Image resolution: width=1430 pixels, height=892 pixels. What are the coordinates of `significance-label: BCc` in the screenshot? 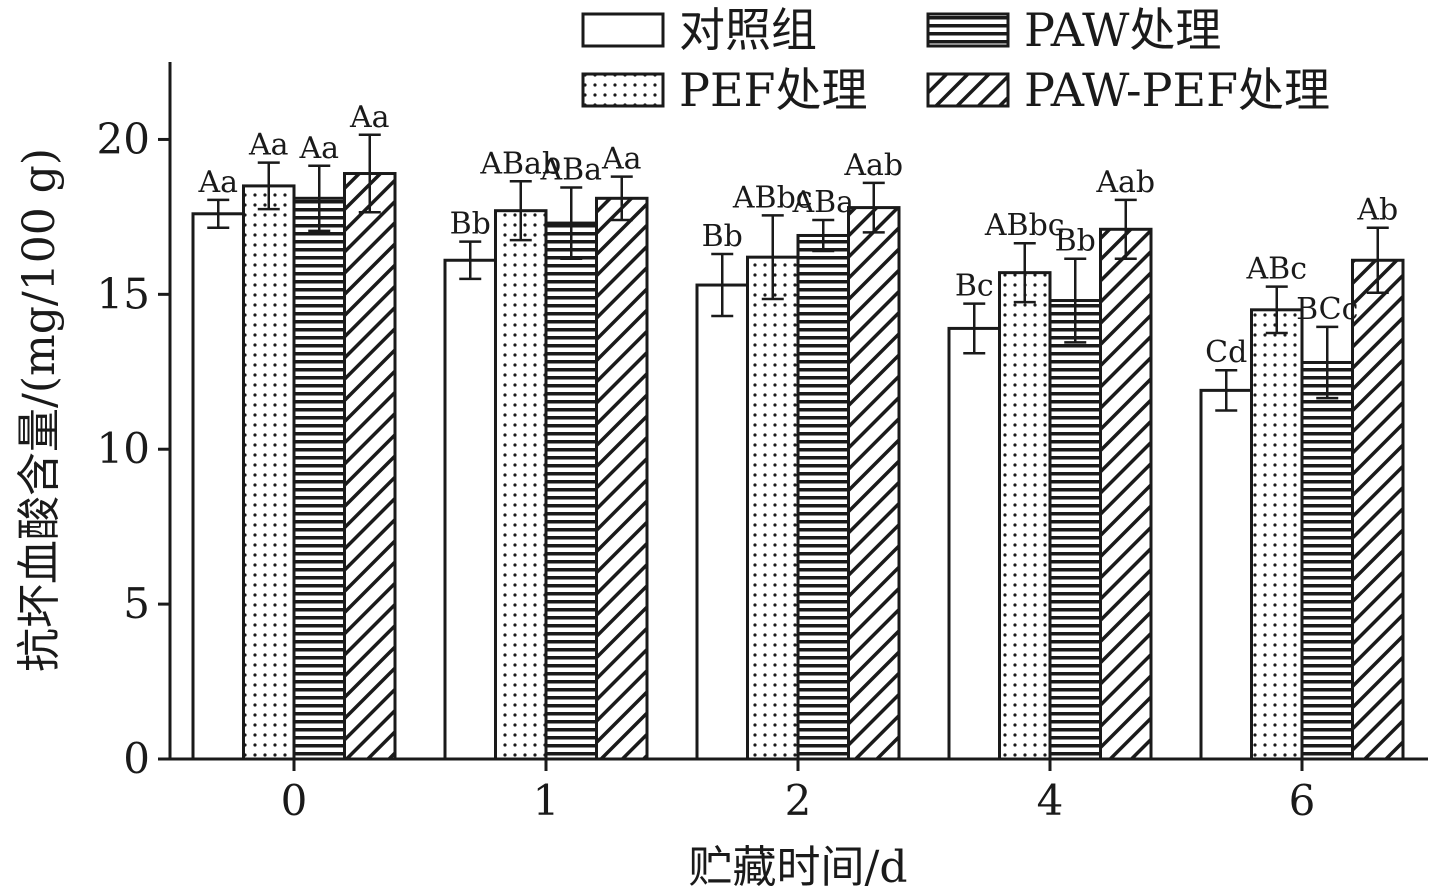 It's located at (1327, 309).